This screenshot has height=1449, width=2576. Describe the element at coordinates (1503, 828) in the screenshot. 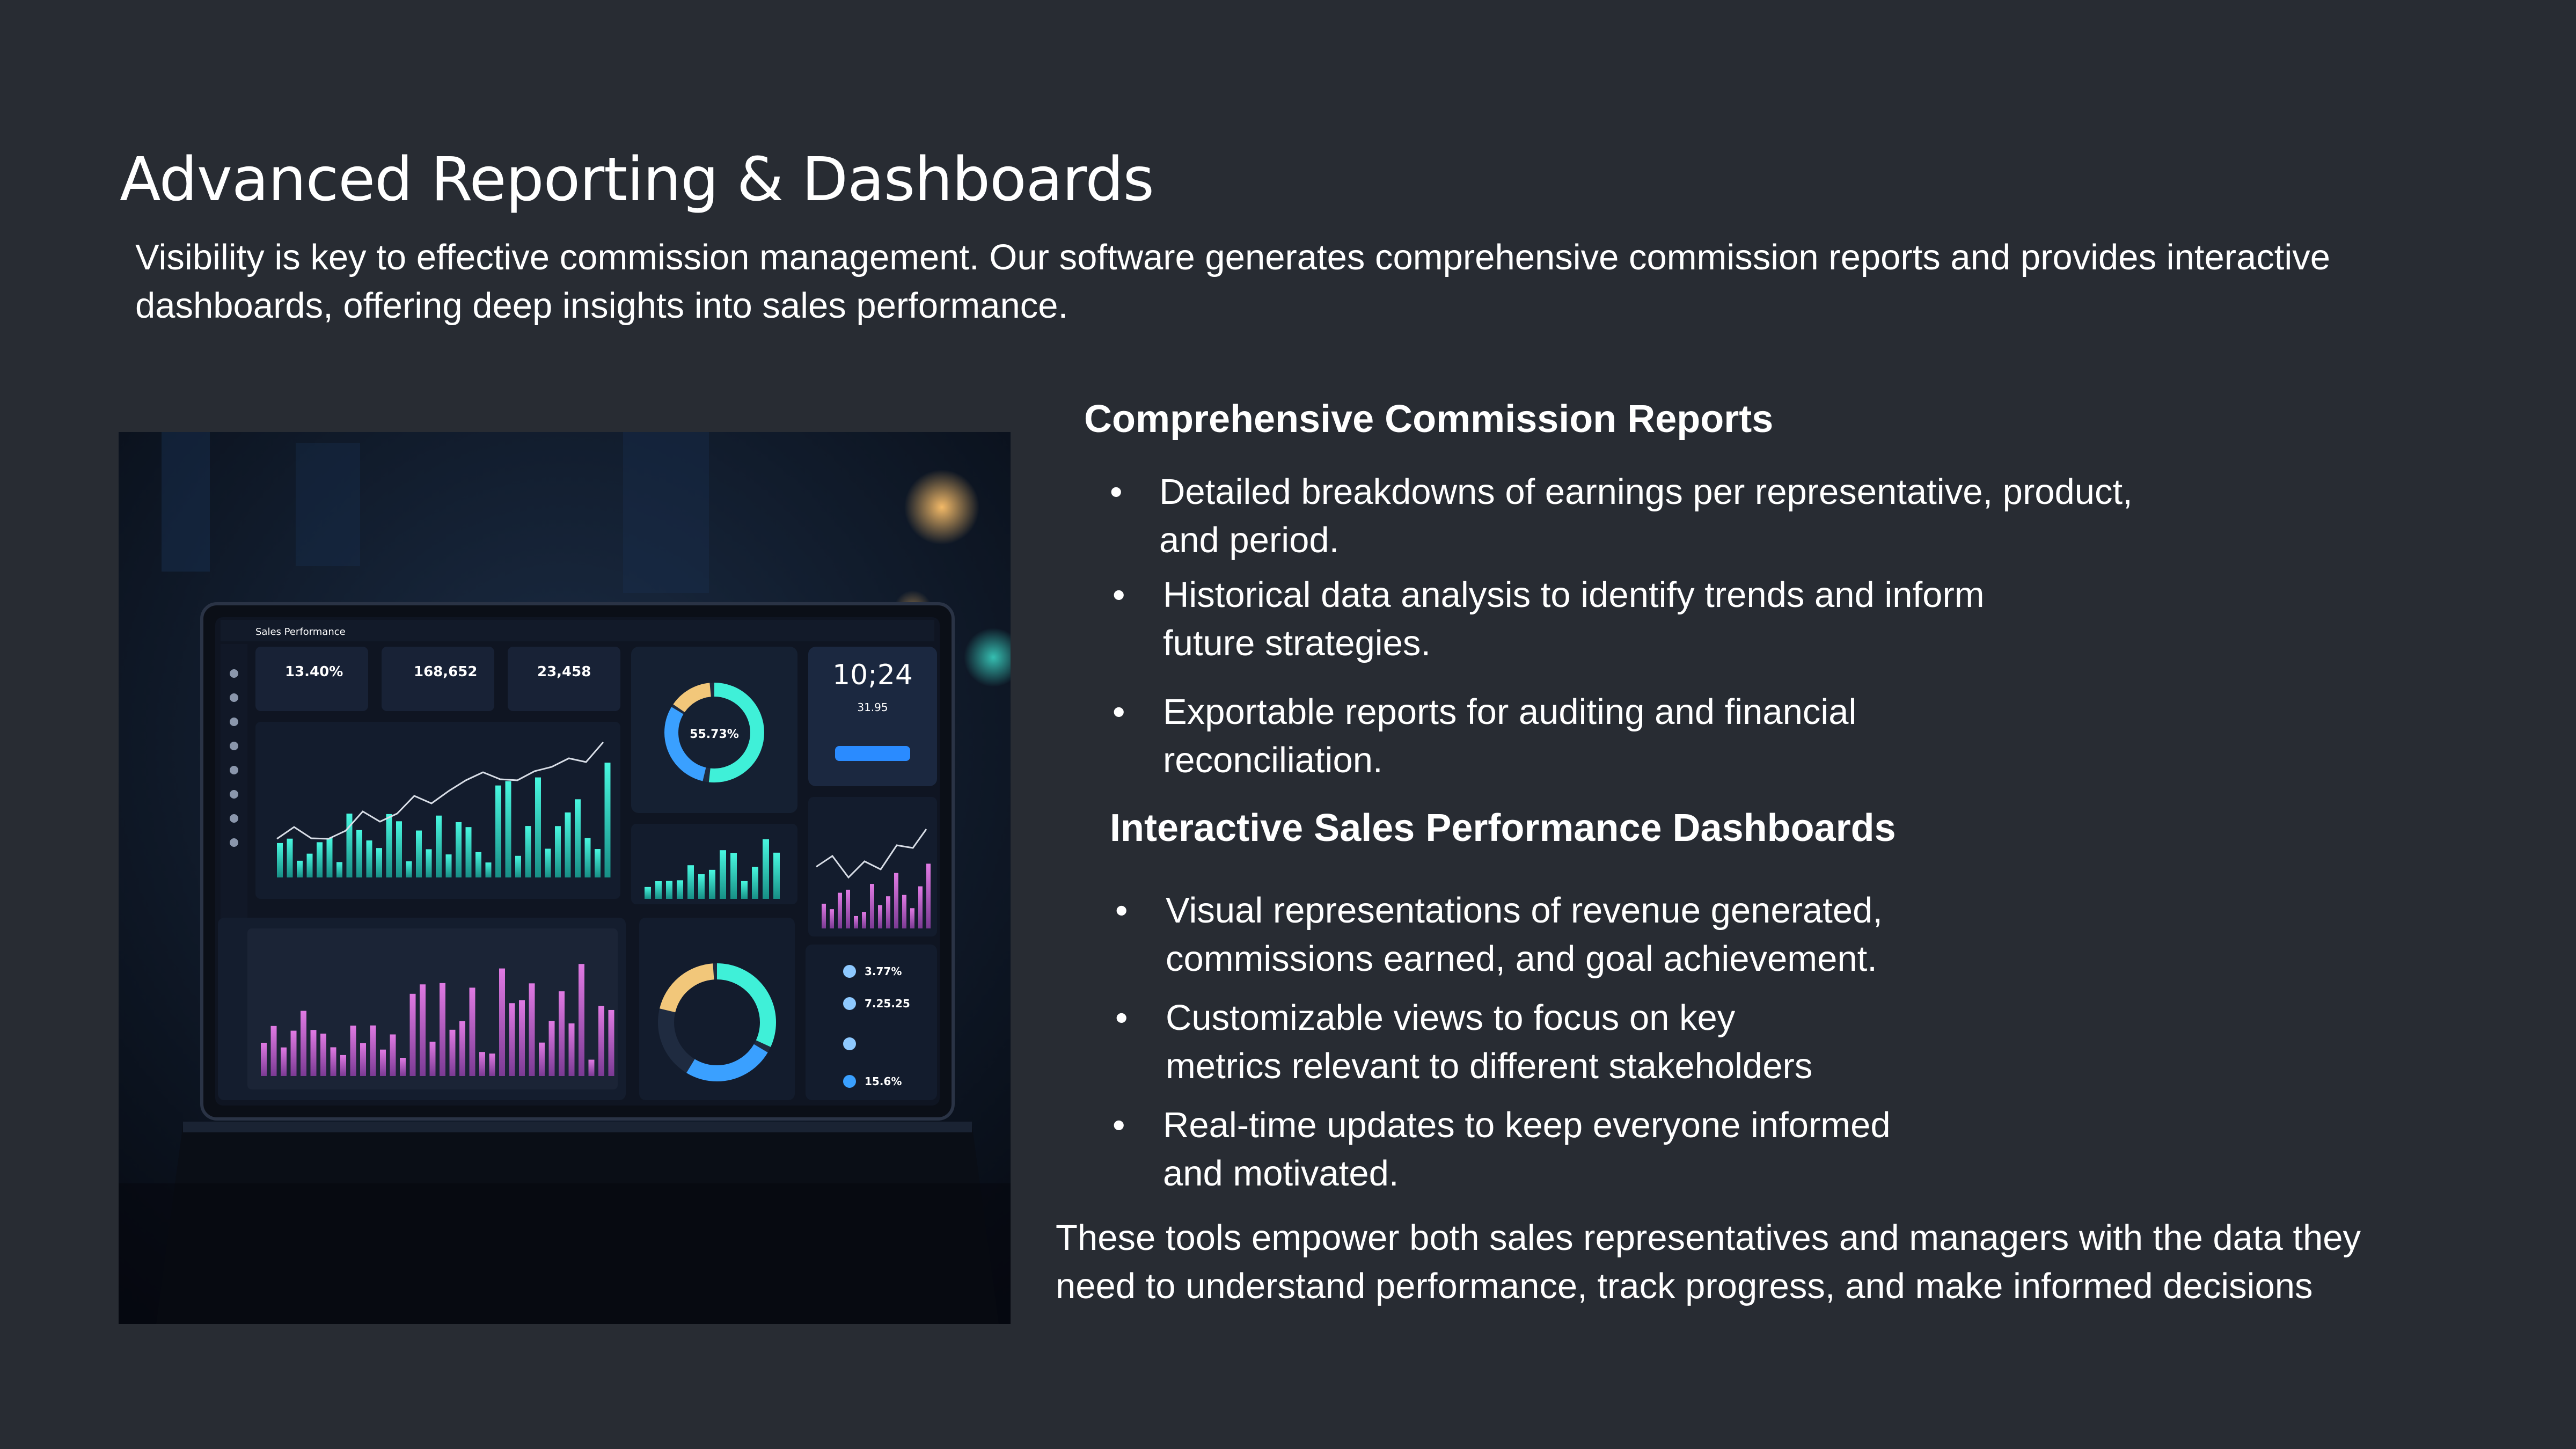

I see `section2-heading: Interactive Sales Performance Dashboards` at that location.